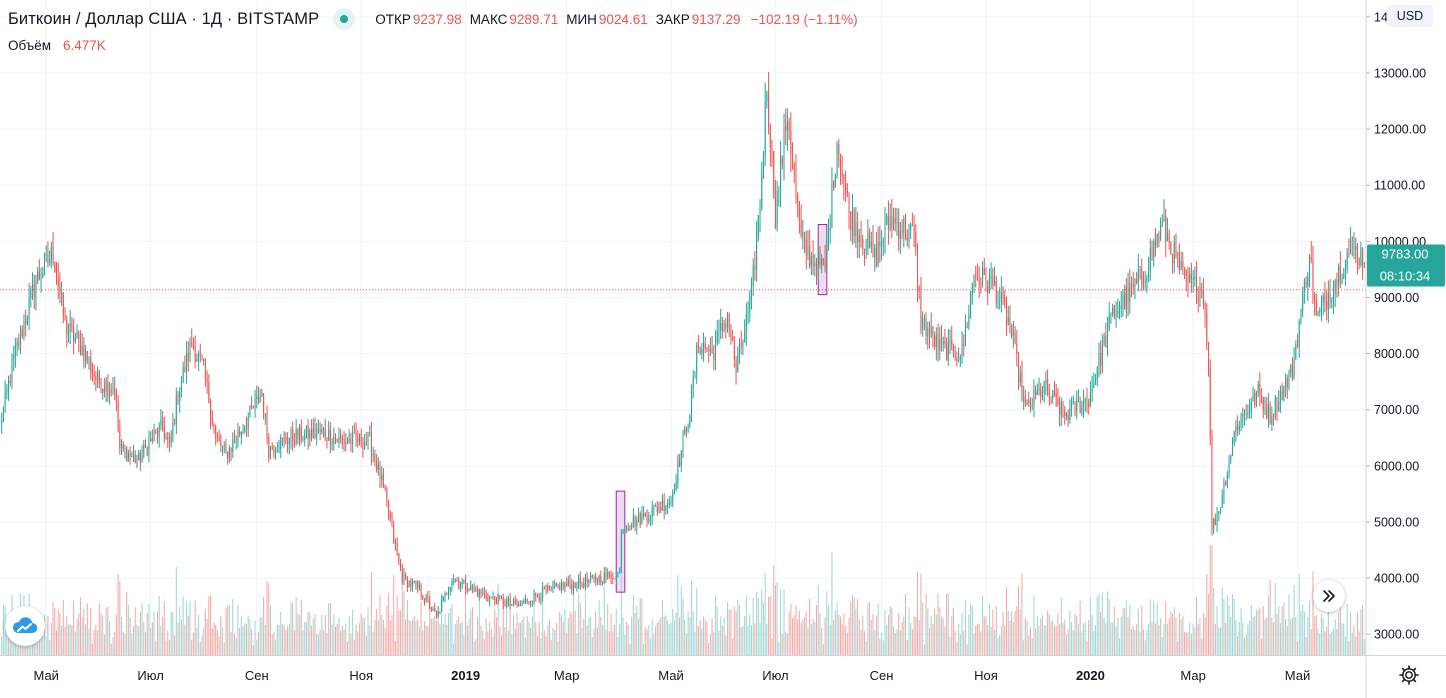 The width and height of the screenshot is (1446, 698). What do you see at coordinates (1090, 675) in the screenshot?
I see `time-tick-label: 2020` at bounding box center [1090, 675].